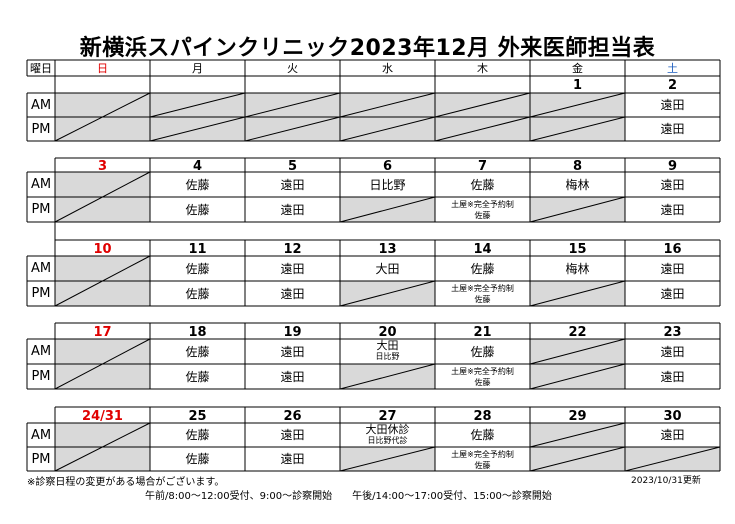 This screenshot has width=735, height=524. I want to click on date-number: 17, so click(102, 332).